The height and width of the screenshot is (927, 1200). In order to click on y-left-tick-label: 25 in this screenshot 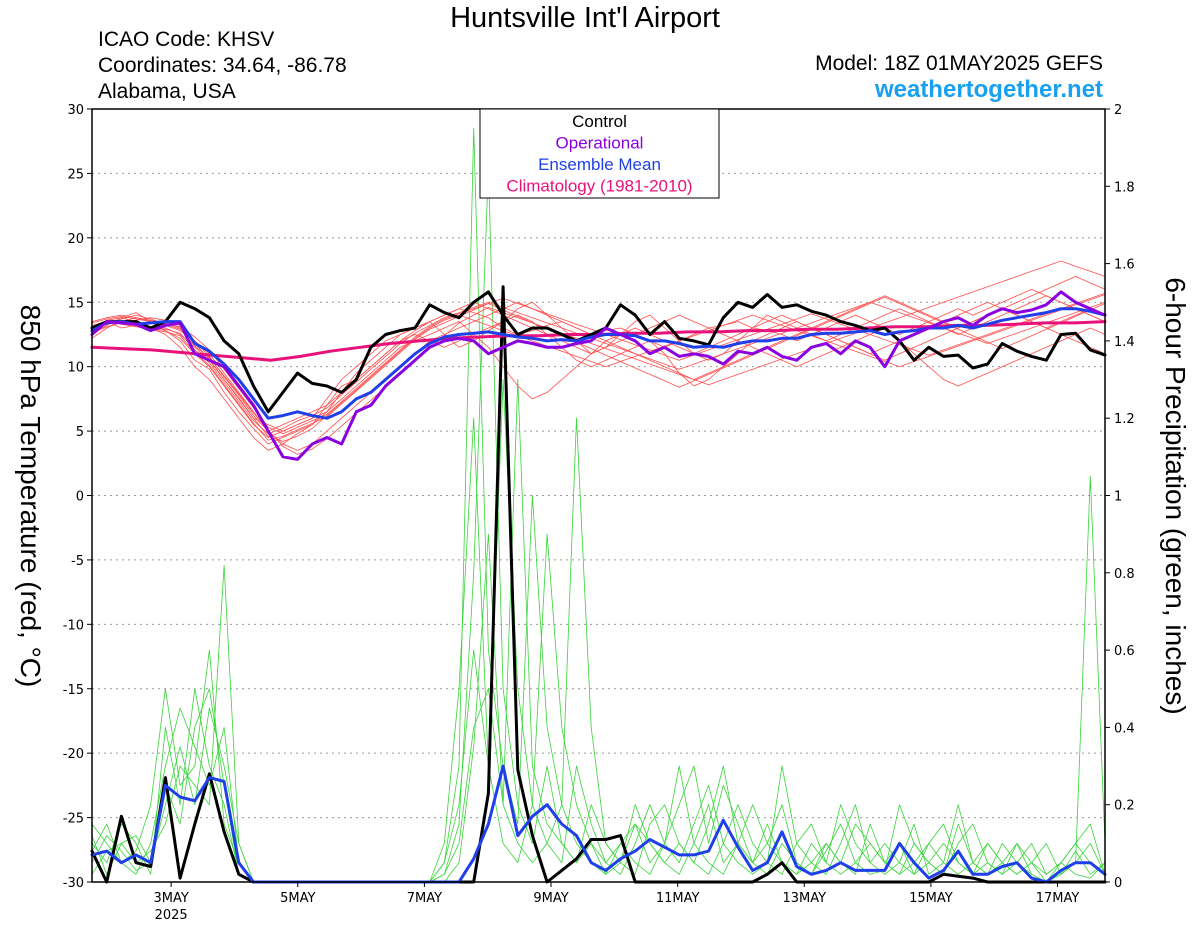, I will do `click(75, 174)`.